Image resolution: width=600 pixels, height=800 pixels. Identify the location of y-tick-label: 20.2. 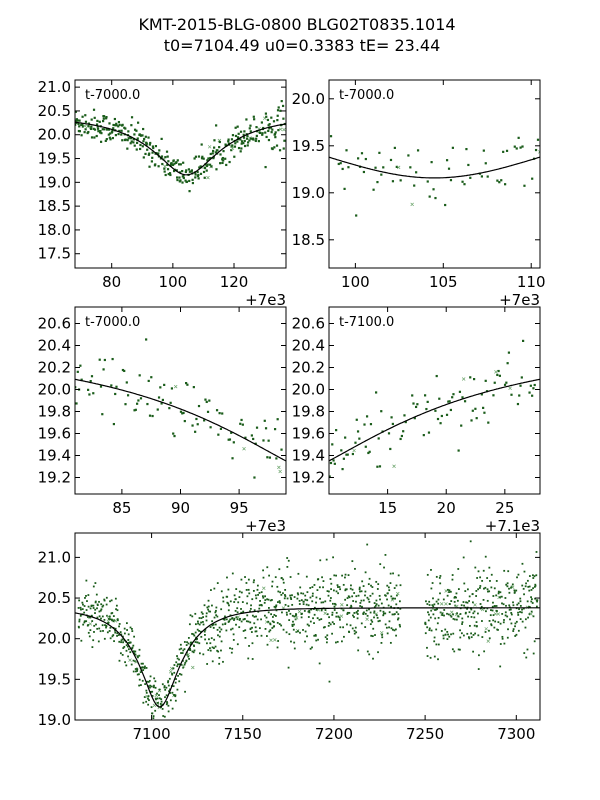
(54, 368).